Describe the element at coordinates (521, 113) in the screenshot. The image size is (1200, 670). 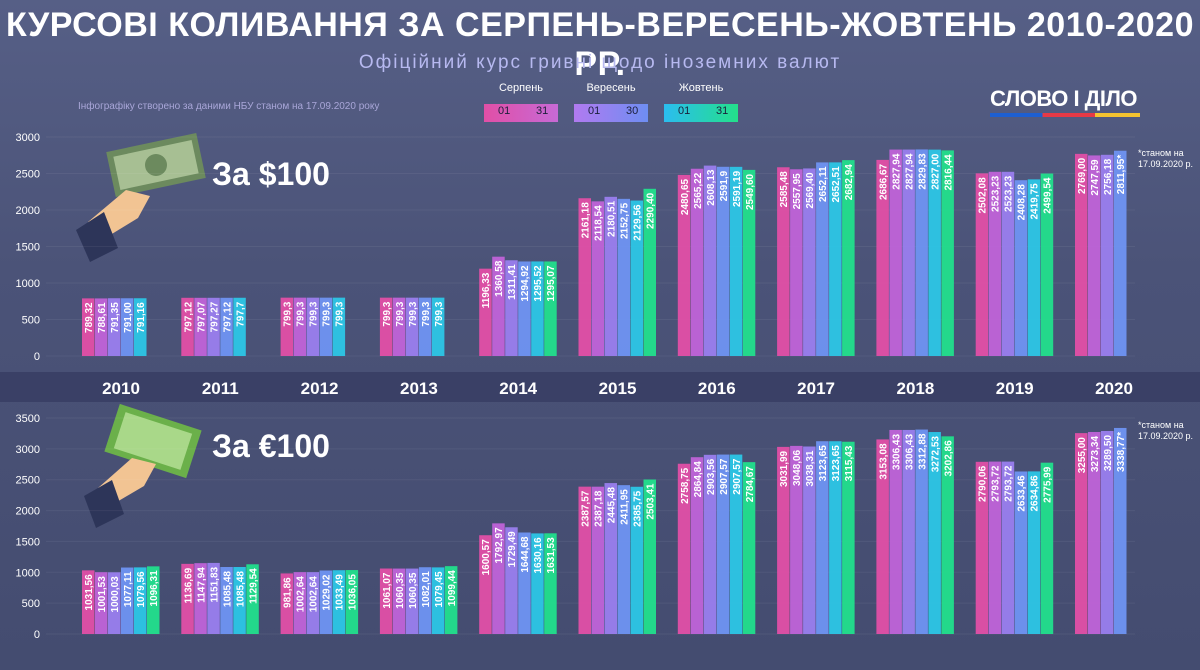
I see `legend-aug-box` at that location.